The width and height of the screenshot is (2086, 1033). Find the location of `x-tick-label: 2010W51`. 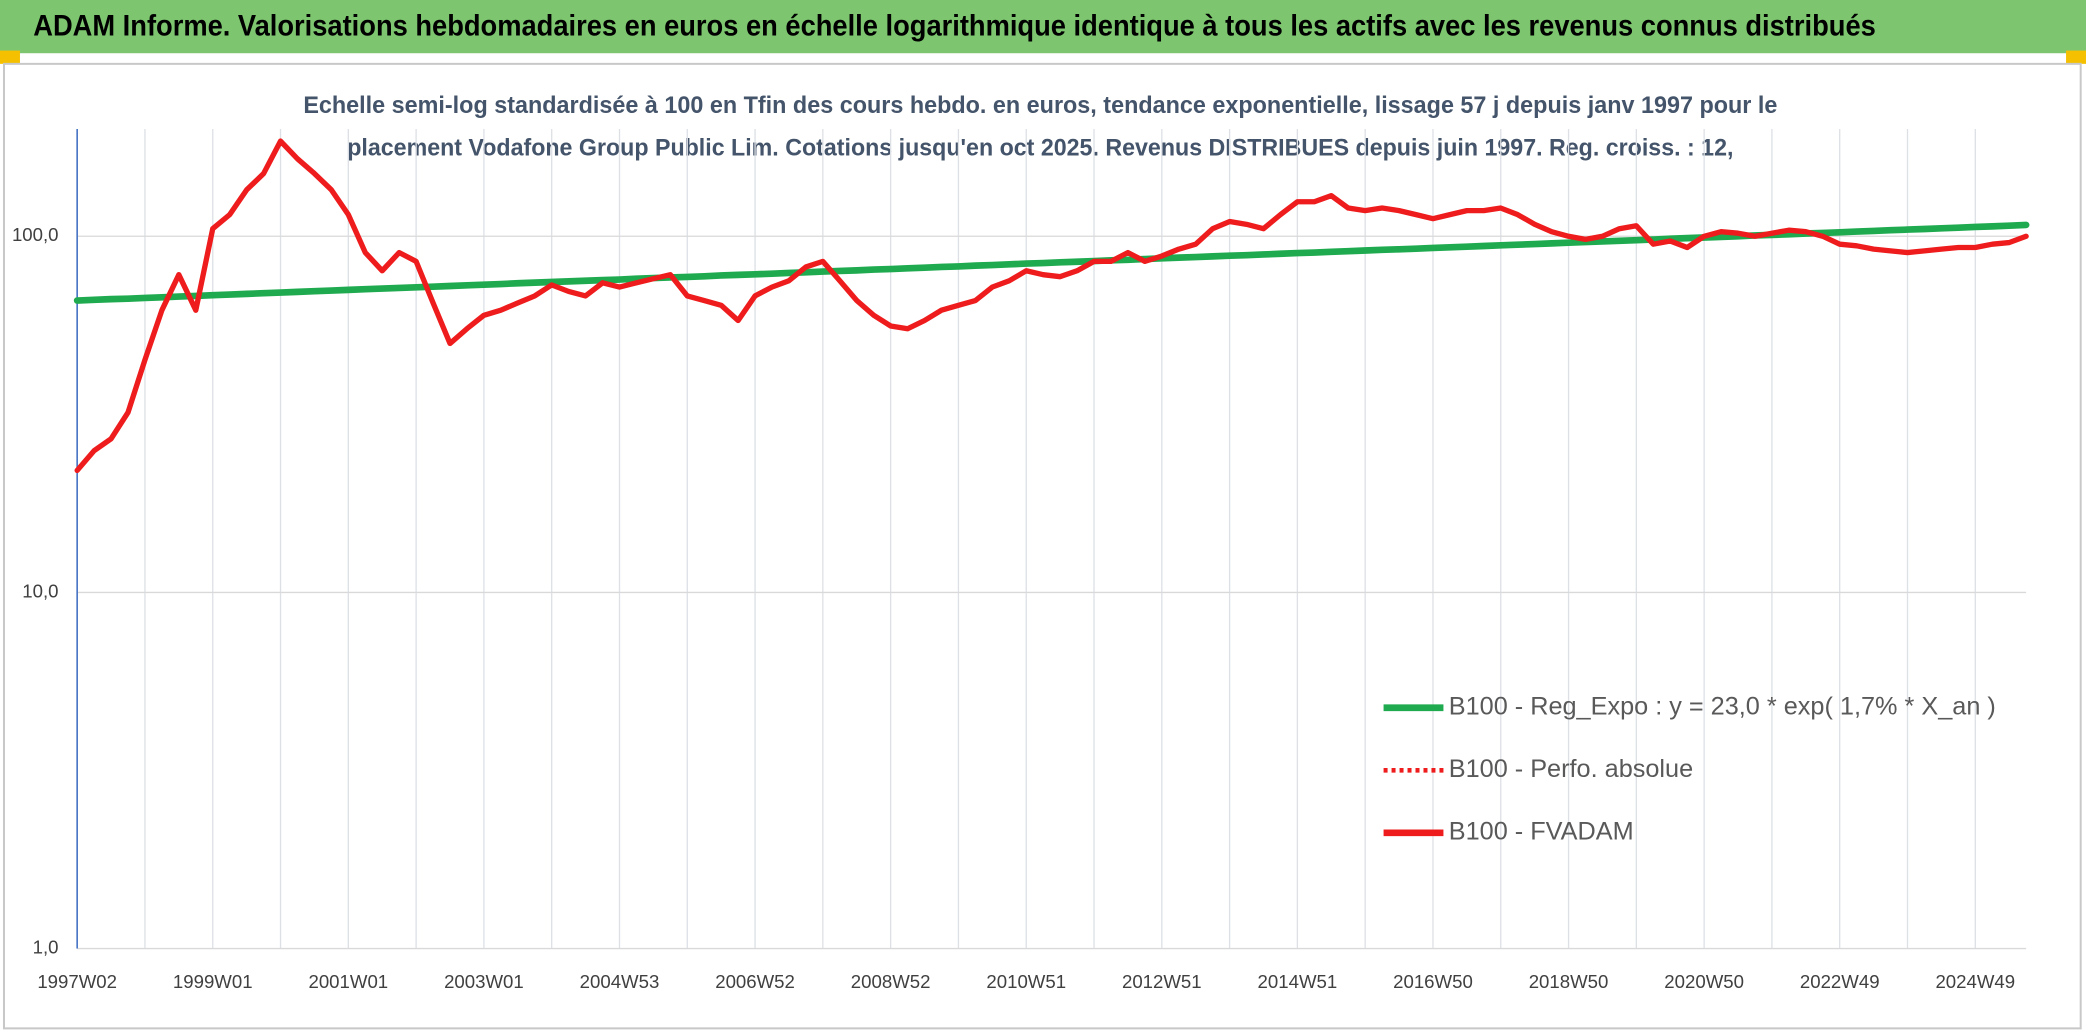

x-tick-label: 2010W51 is located at coordinates (1026, 981).